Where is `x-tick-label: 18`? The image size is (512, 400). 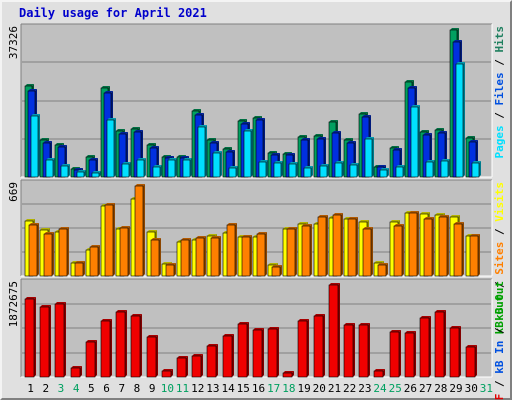
x-tick-label: 18 is located at coordinates (288, 388).